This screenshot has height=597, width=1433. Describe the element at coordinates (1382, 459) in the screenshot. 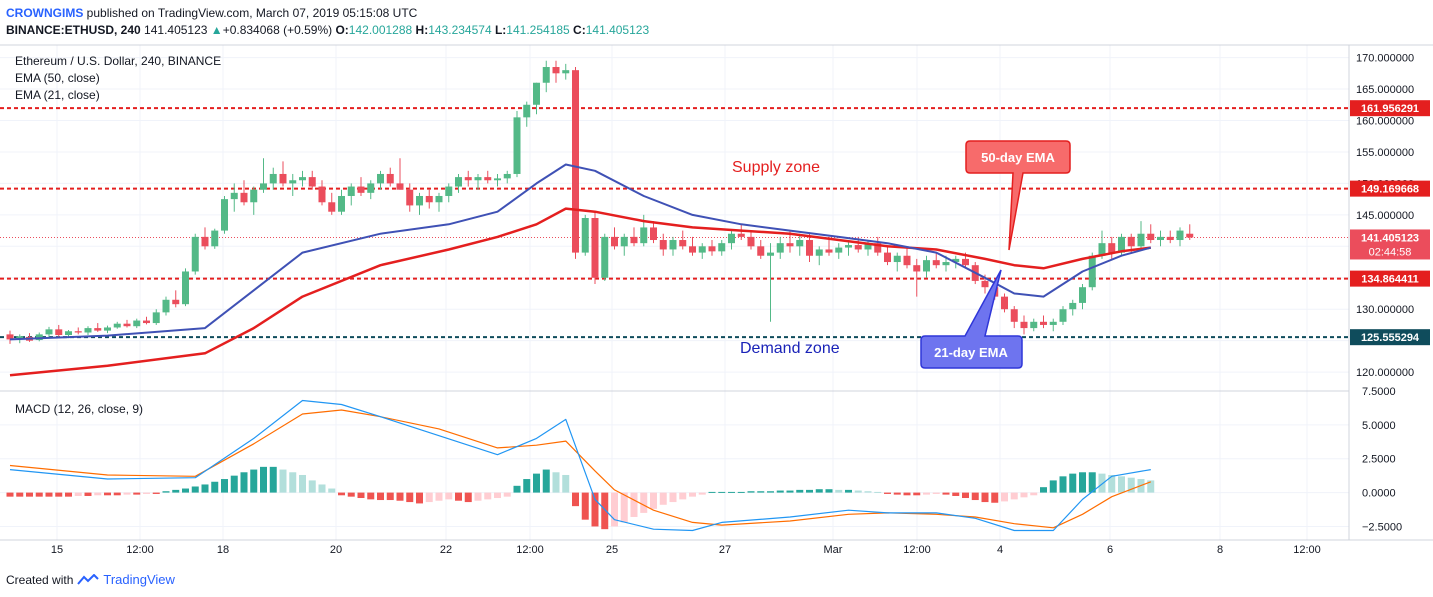

I see `macd-axis: 7.5000 5.0000 2.5000 0.0000 −2.5000` at that location.